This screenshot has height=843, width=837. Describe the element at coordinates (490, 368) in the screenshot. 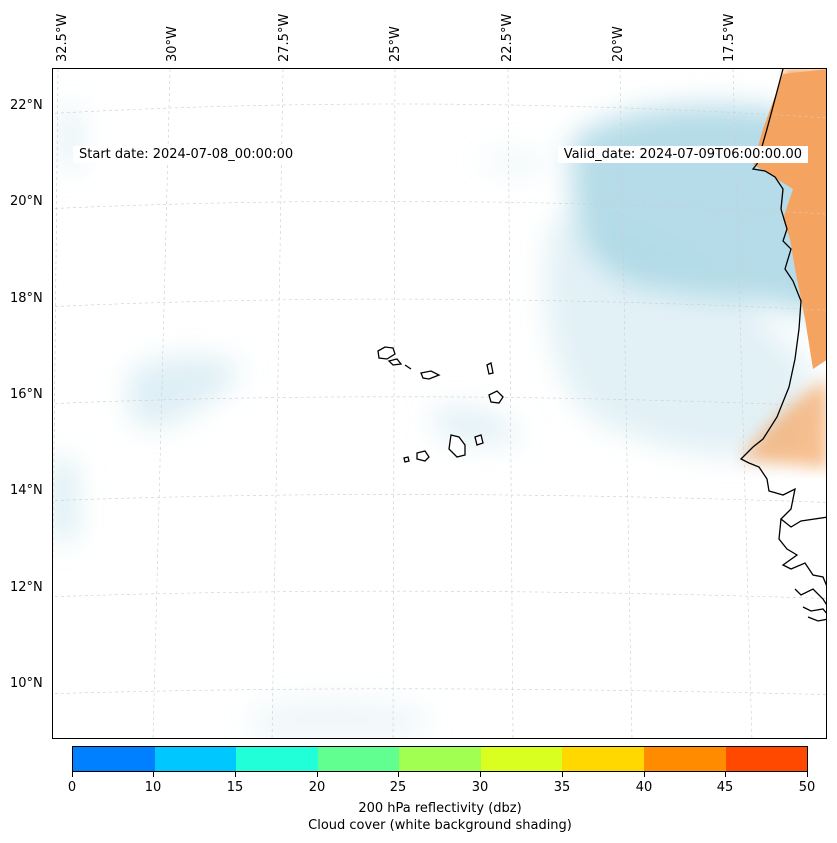

I see `island-sal` at that location.